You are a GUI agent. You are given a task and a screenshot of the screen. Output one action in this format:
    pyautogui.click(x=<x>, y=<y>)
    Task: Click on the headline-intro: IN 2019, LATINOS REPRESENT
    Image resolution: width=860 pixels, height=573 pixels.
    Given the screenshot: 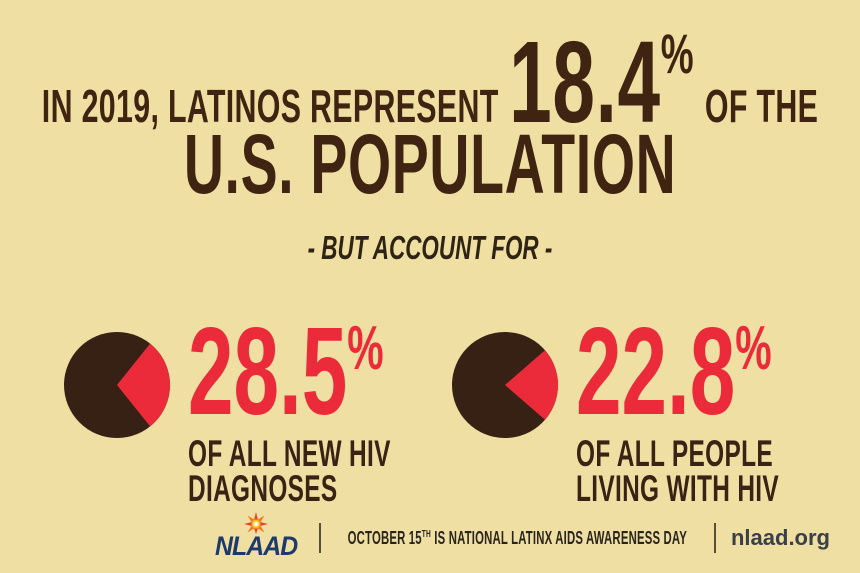 What is the action you would take?
    pyautogui.click(x=270, y=106)
    